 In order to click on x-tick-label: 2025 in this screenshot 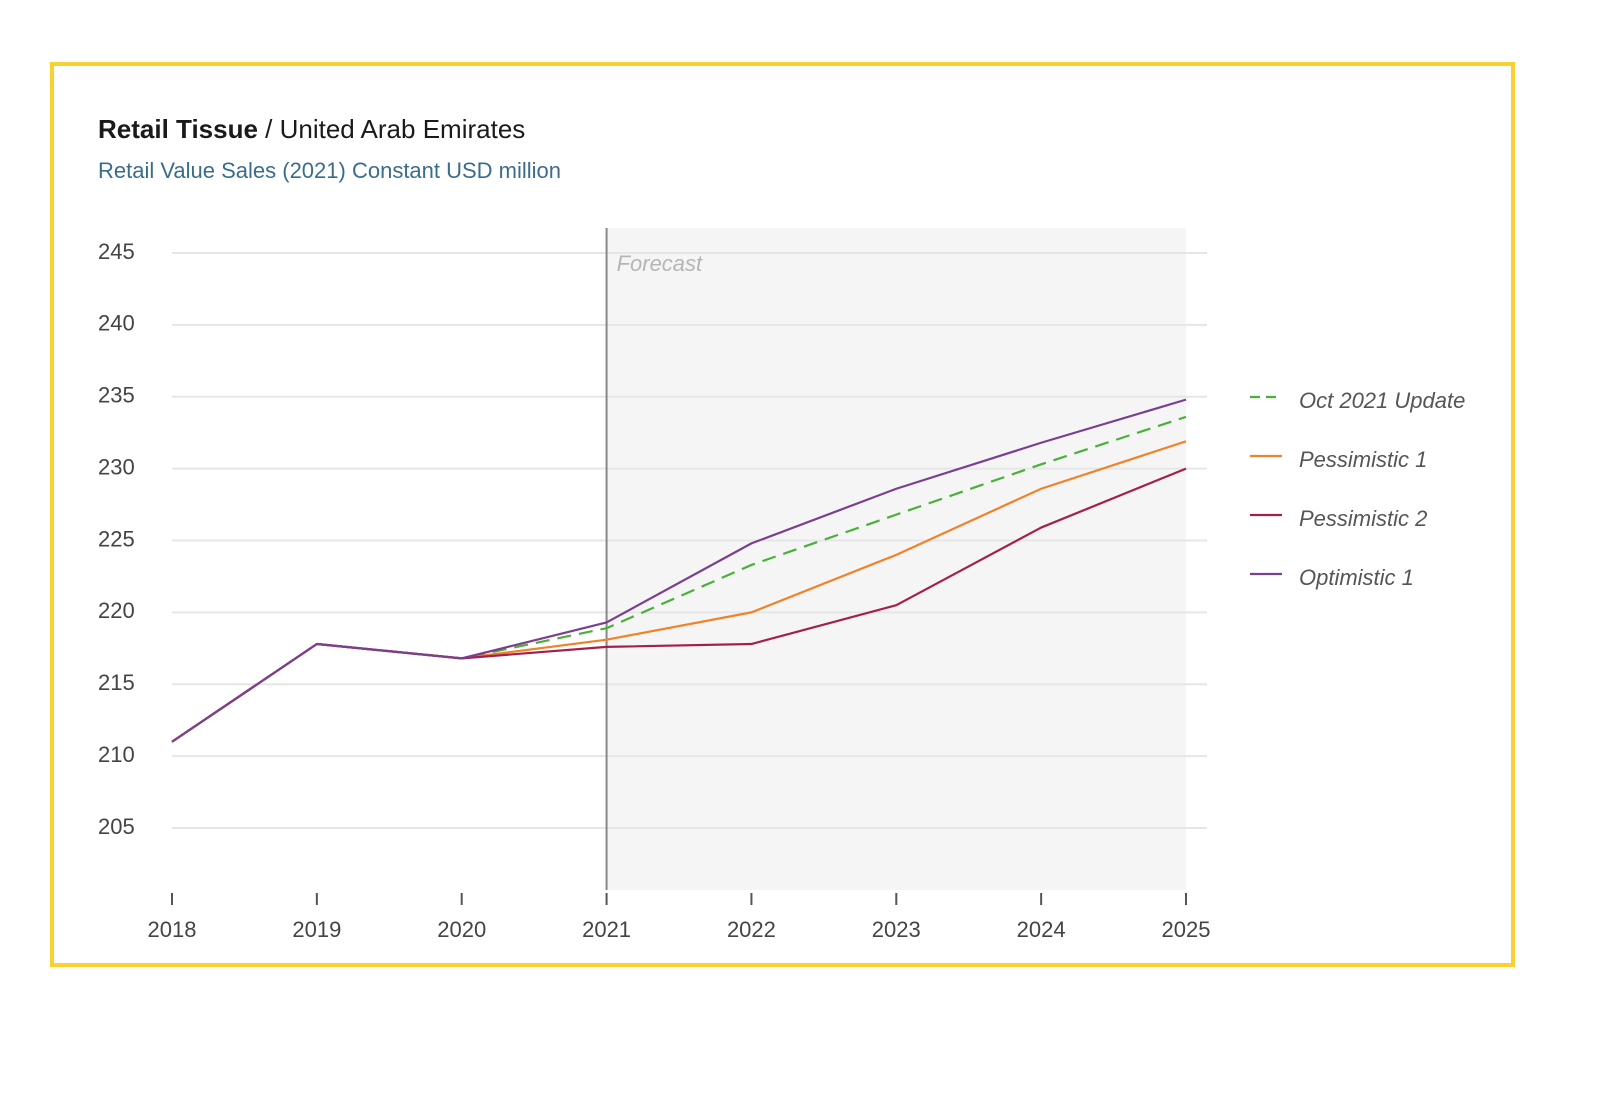, I will do `click(1186, 929)`.